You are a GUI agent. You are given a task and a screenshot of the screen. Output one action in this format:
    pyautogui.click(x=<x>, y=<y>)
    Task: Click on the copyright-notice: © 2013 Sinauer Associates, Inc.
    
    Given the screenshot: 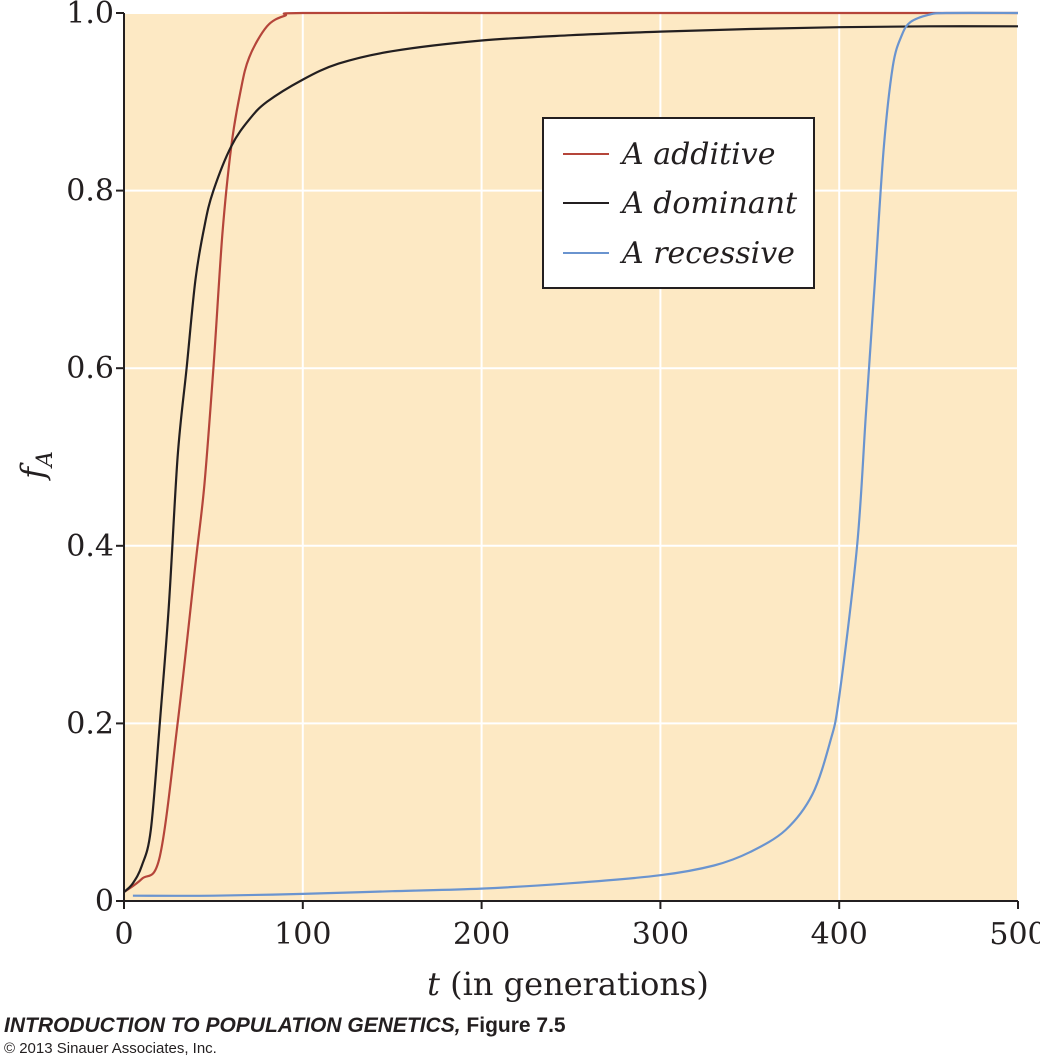 What is the action you would take?
    pyautogui.click(x=110, y=1048)
    